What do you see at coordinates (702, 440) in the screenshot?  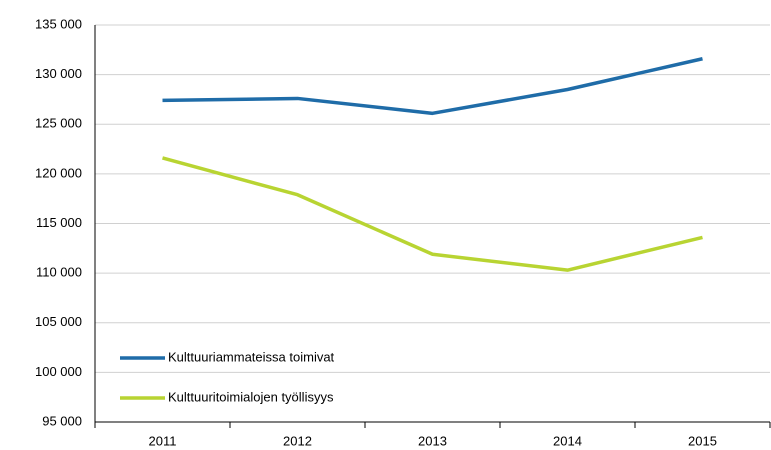 I see `x-tick-label: 2015` at bounding box center [702, 440].